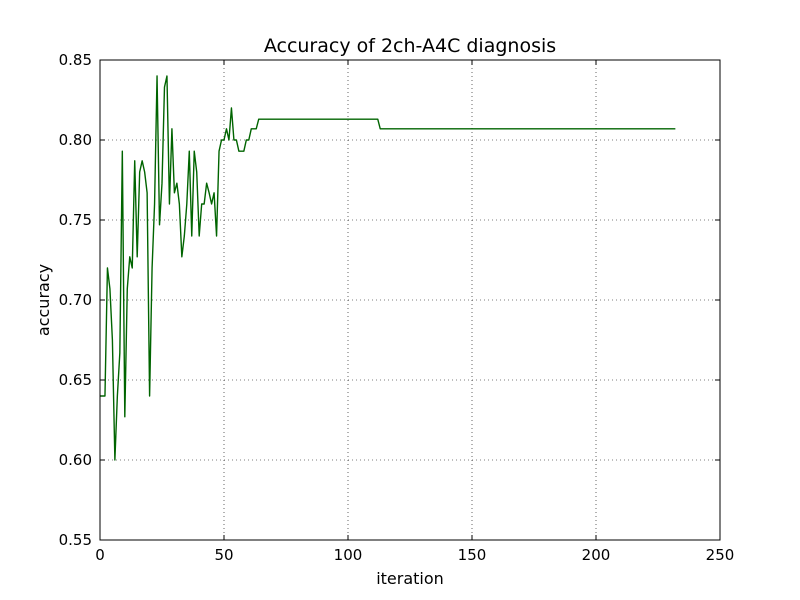 The height and width of the screenshot is (600, 800). I want to click on x-tick-label: 250, so click(720, 555).